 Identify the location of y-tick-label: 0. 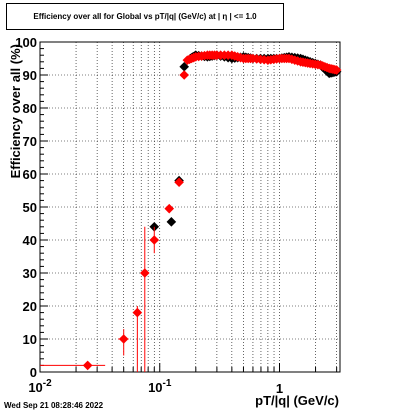
(33, 372).